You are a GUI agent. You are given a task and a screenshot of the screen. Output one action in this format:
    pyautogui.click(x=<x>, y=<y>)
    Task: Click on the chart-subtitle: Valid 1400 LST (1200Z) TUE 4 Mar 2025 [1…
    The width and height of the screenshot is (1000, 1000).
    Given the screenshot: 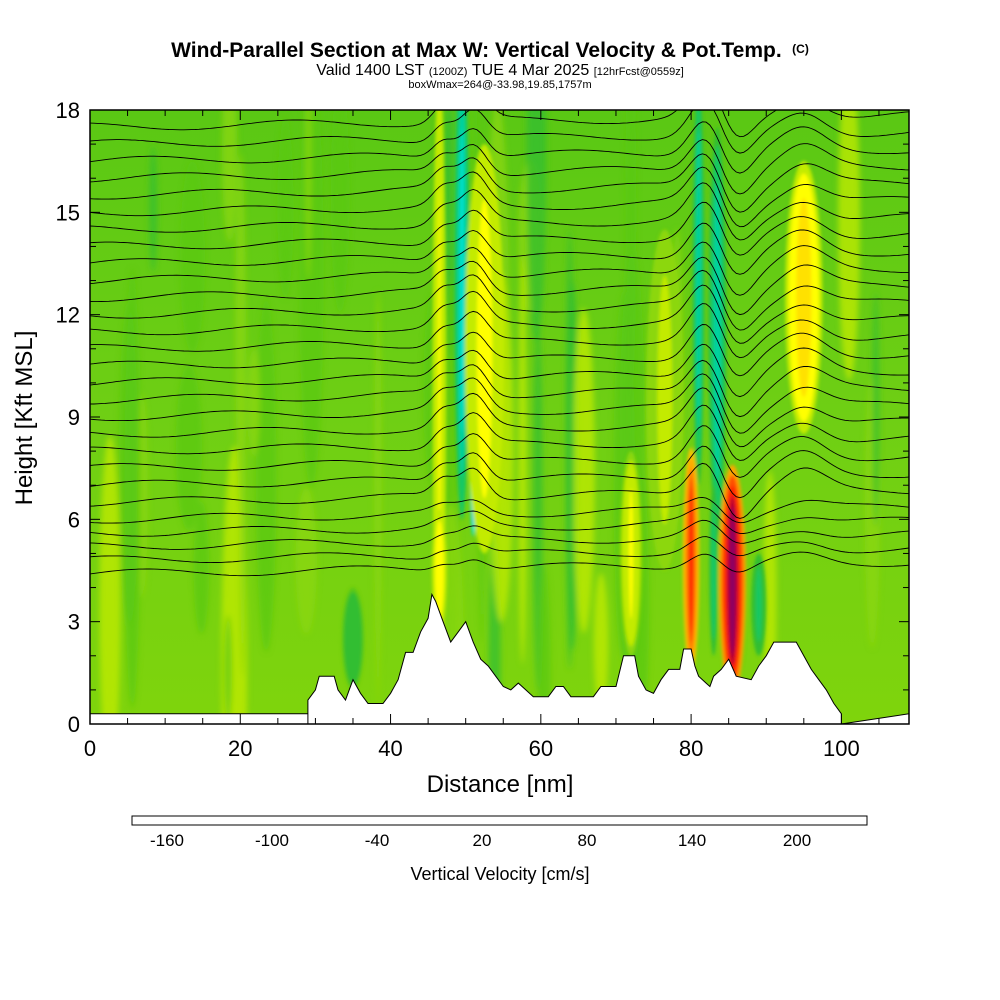 What is the action you would take?
    pyautogui.click(x=500, y=70)
    